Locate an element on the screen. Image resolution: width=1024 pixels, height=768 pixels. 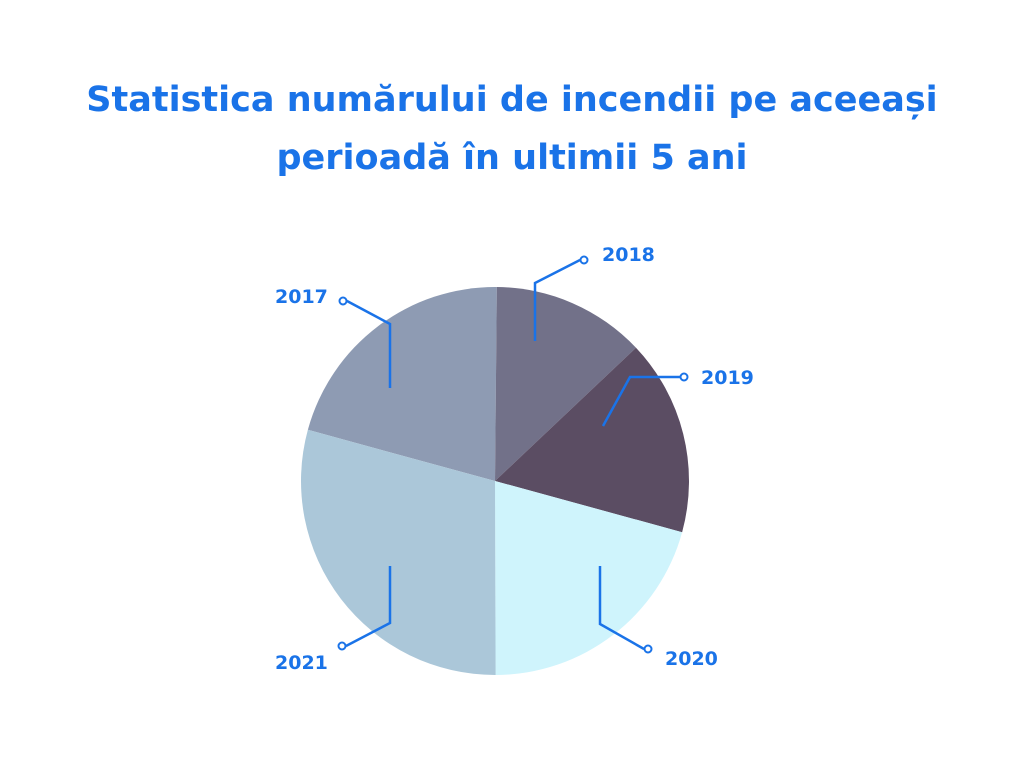
leader-line-2020 is located at coordinates (621, 608).